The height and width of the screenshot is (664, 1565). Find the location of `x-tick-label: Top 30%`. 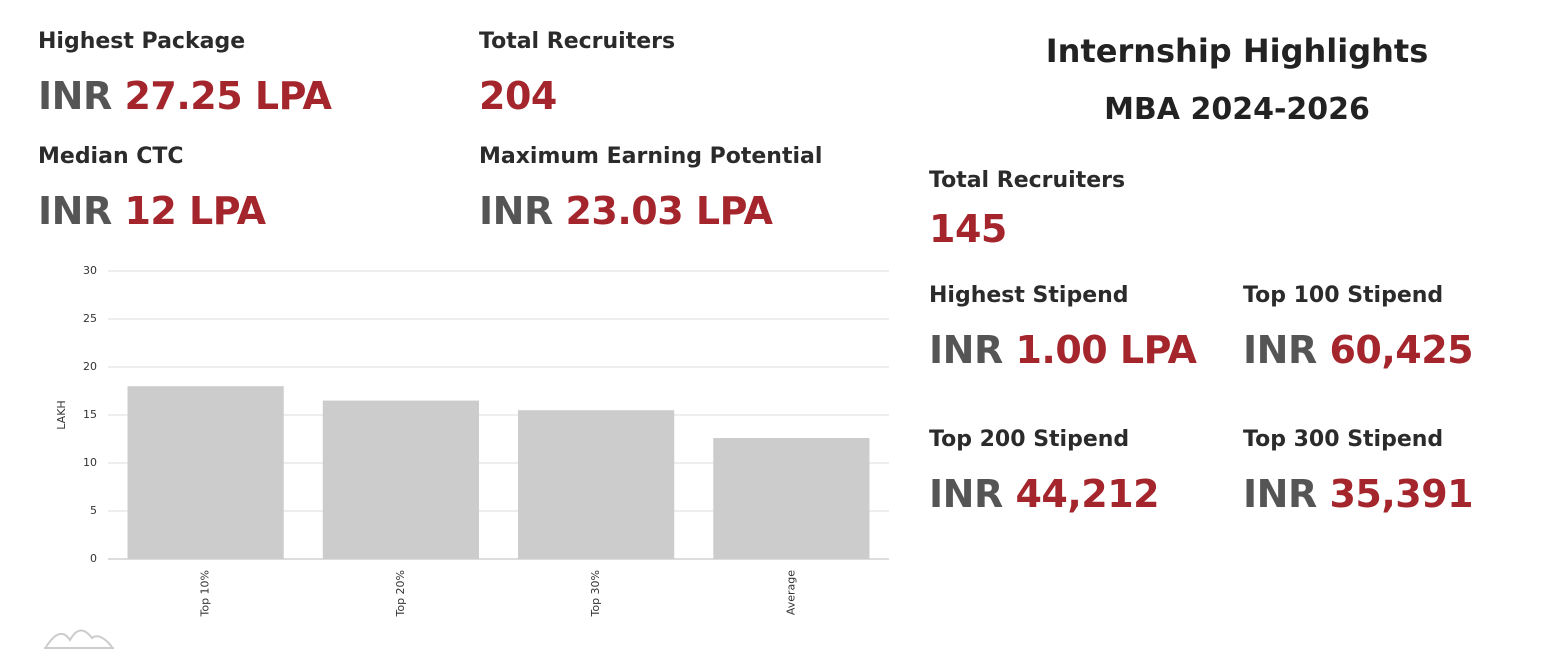

x-tick-label: Top 30% is located at coordinates (595, 594).